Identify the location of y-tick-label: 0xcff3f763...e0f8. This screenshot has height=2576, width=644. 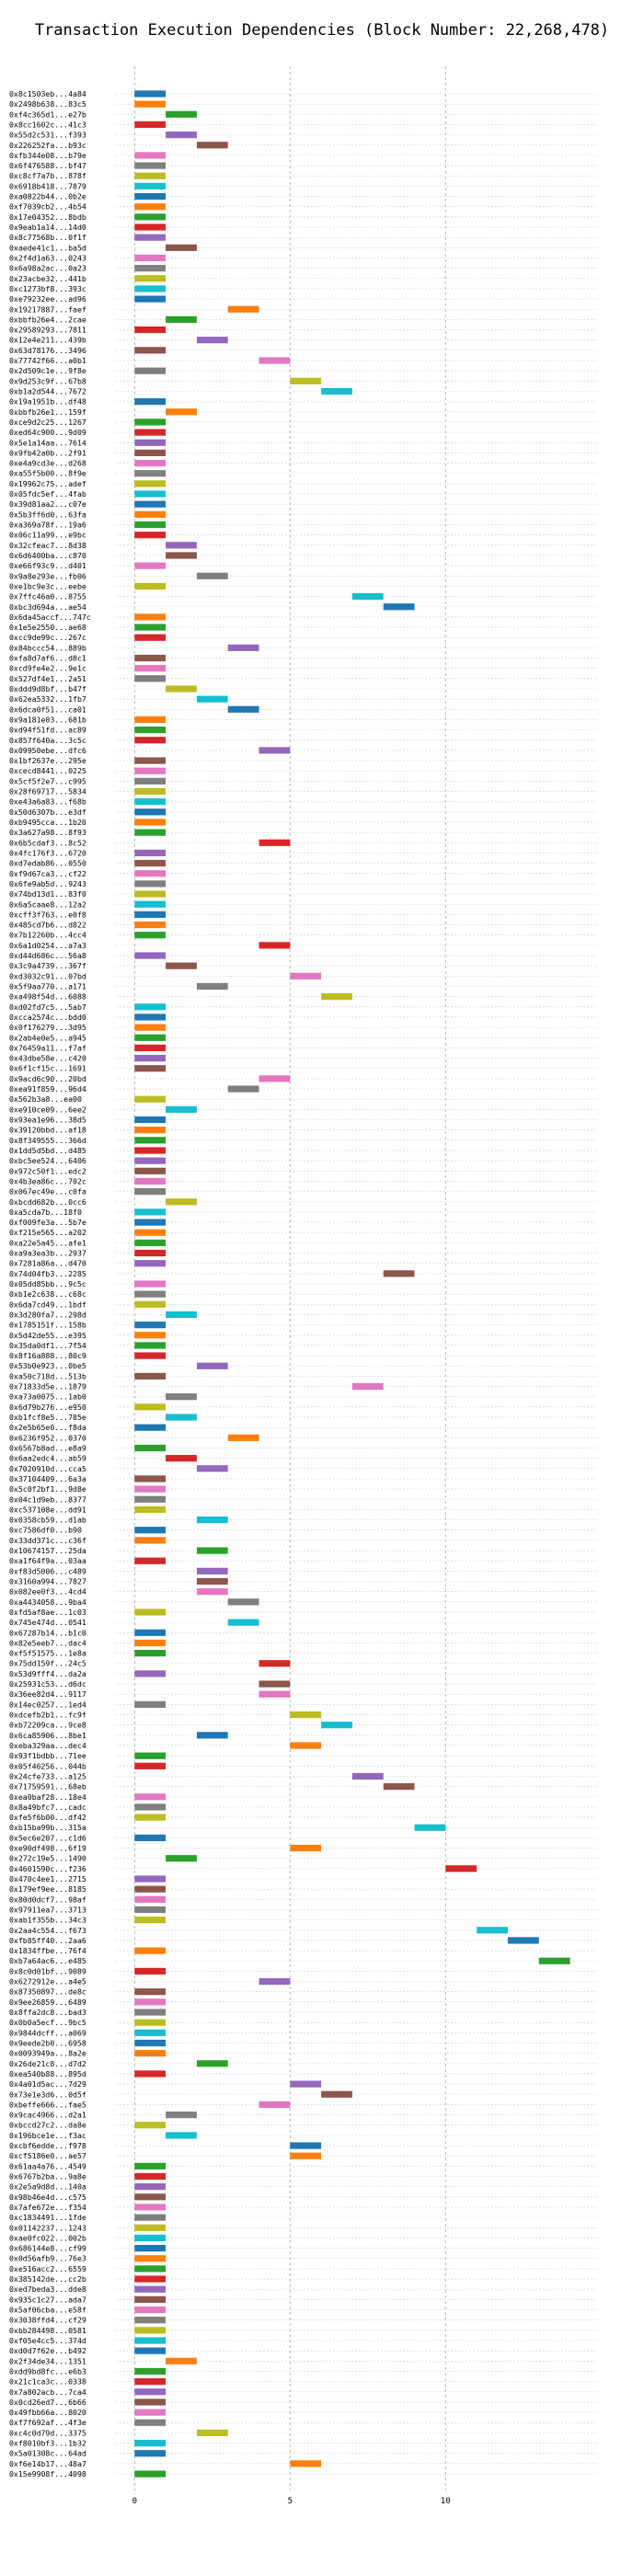
(47, 914).